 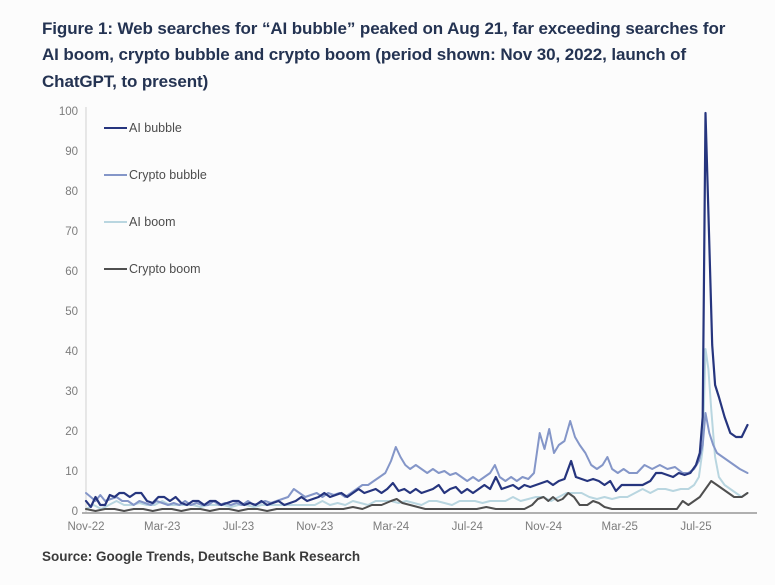 What do you see at coordinates (315, 527) in the screenshot?
I see `x-tick-label: Nov-23` at bounding box center [315, 527].